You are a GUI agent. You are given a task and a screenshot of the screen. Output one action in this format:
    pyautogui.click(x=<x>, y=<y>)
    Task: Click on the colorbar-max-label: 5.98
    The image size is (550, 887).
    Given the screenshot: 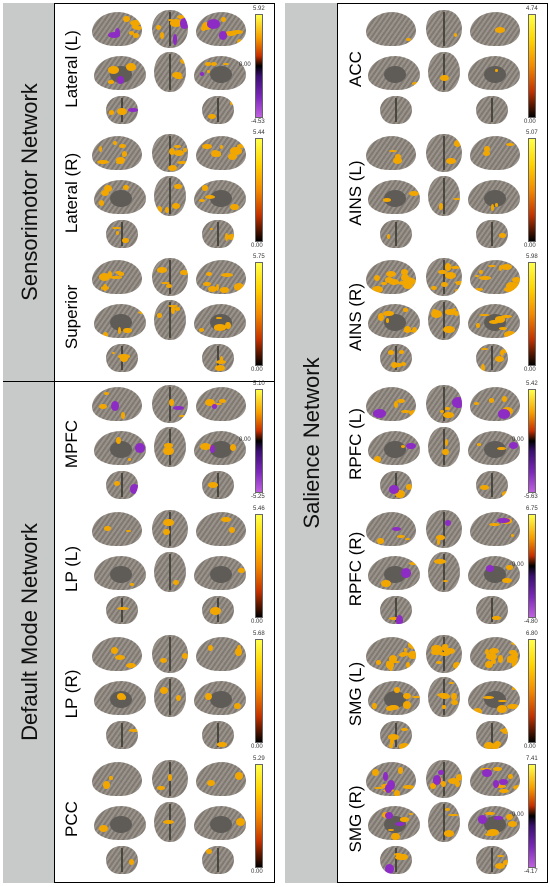 What is the action you would take?
    pyautogui.click(x=532, y=257)
    